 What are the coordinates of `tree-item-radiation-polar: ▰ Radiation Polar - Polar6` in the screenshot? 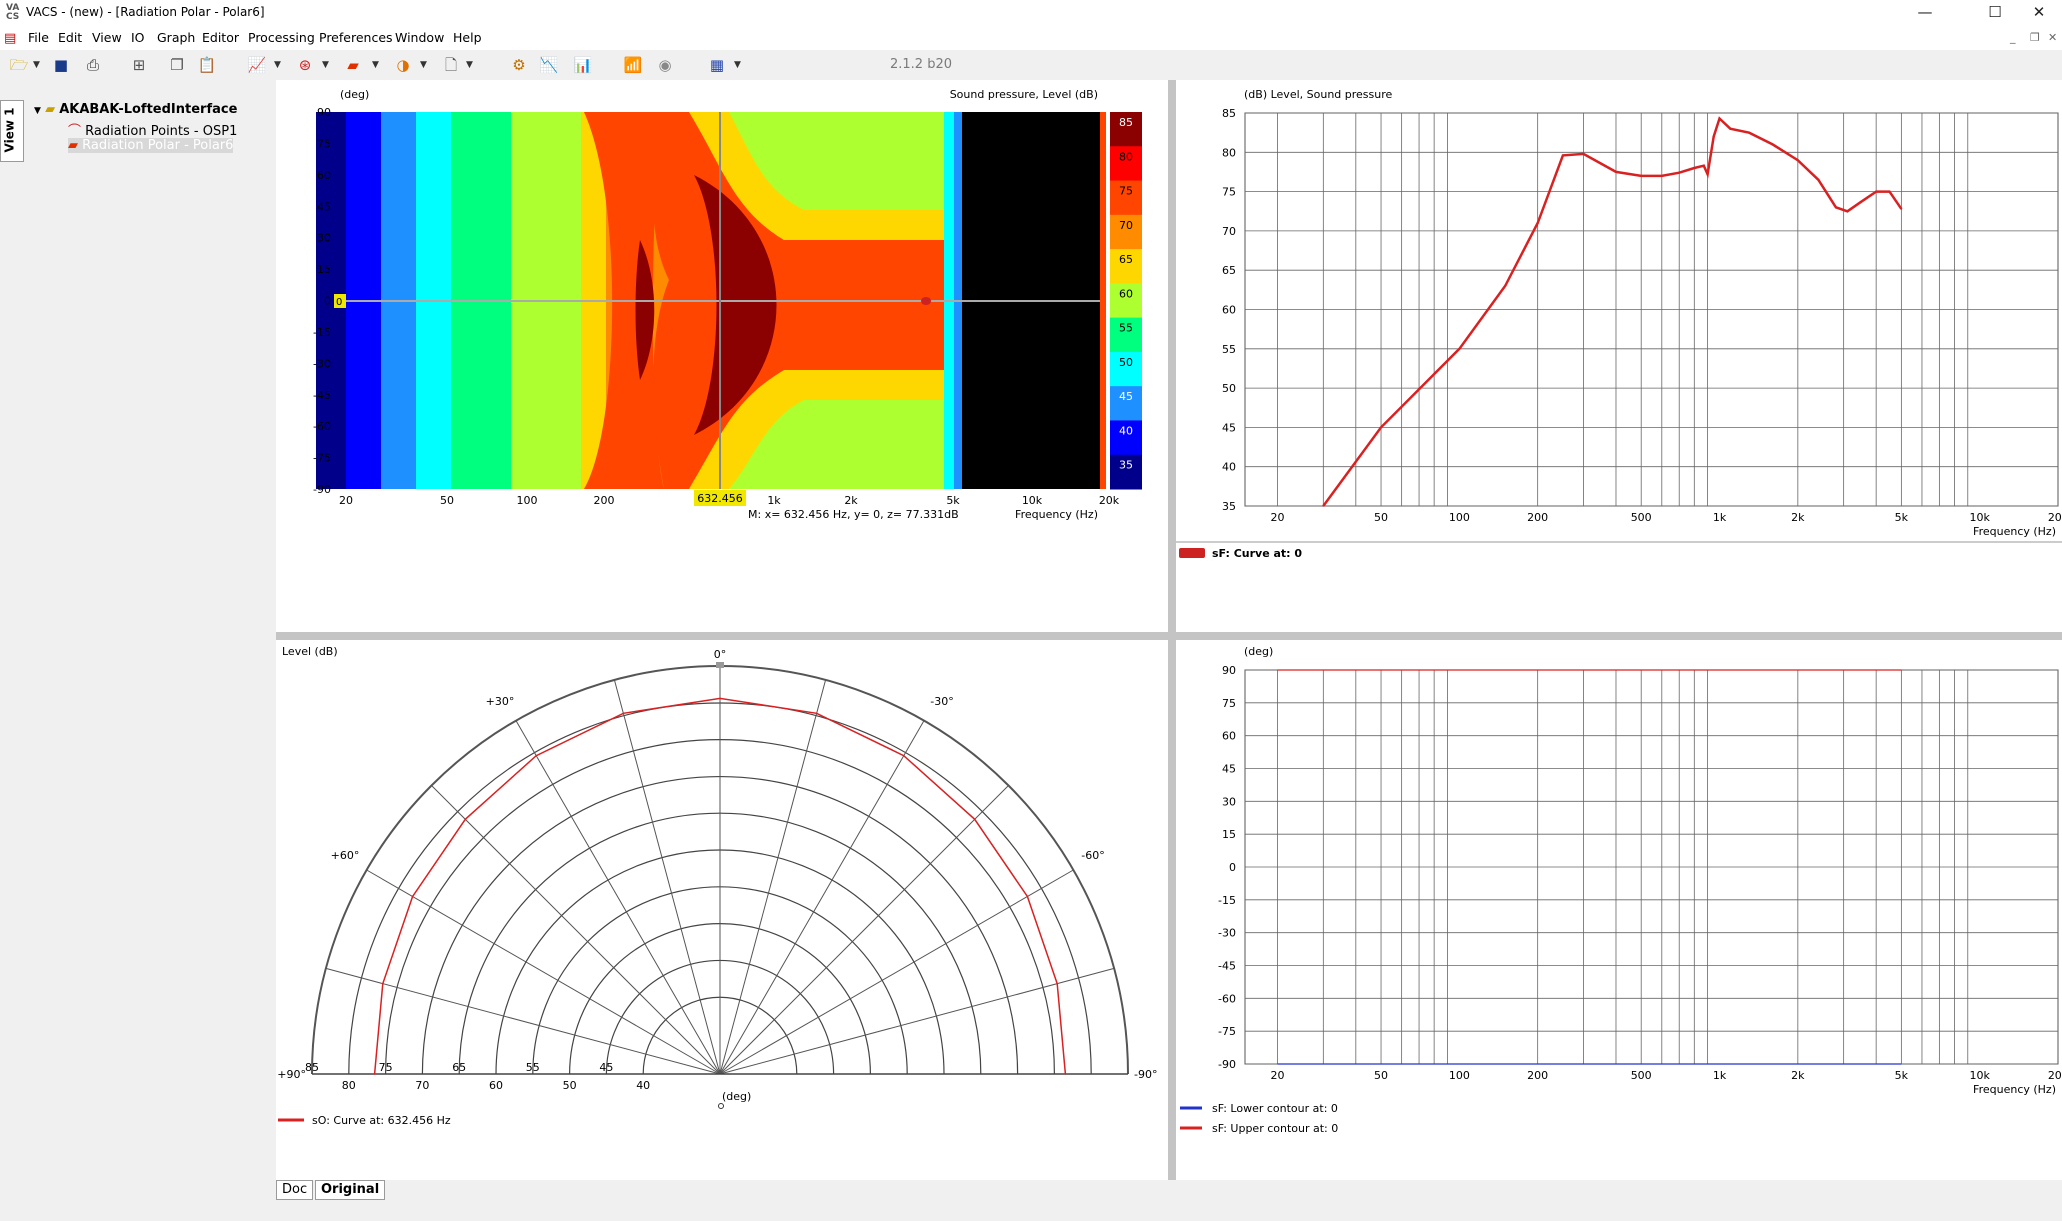 It's located at (151, 145).